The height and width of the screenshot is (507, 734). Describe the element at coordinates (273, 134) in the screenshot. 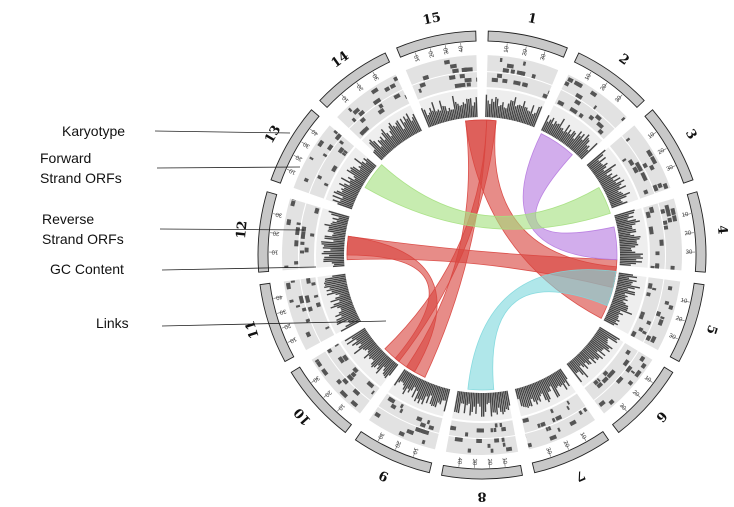

I see `segment-number-13: 13` at that location.